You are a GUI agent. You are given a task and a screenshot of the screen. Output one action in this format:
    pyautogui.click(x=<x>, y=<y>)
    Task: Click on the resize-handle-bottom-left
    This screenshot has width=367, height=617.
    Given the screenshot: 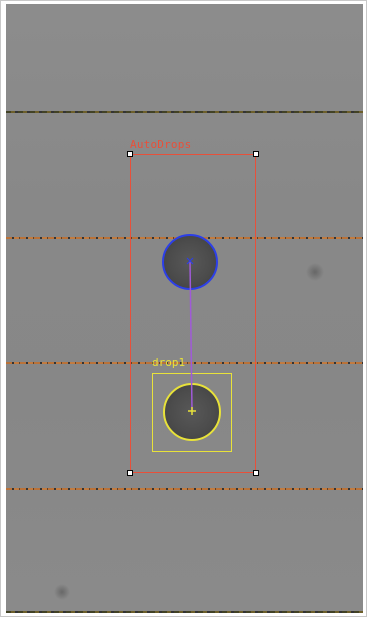 What is the action you would take?
    pyautogui.click(x=130, y=473)
    